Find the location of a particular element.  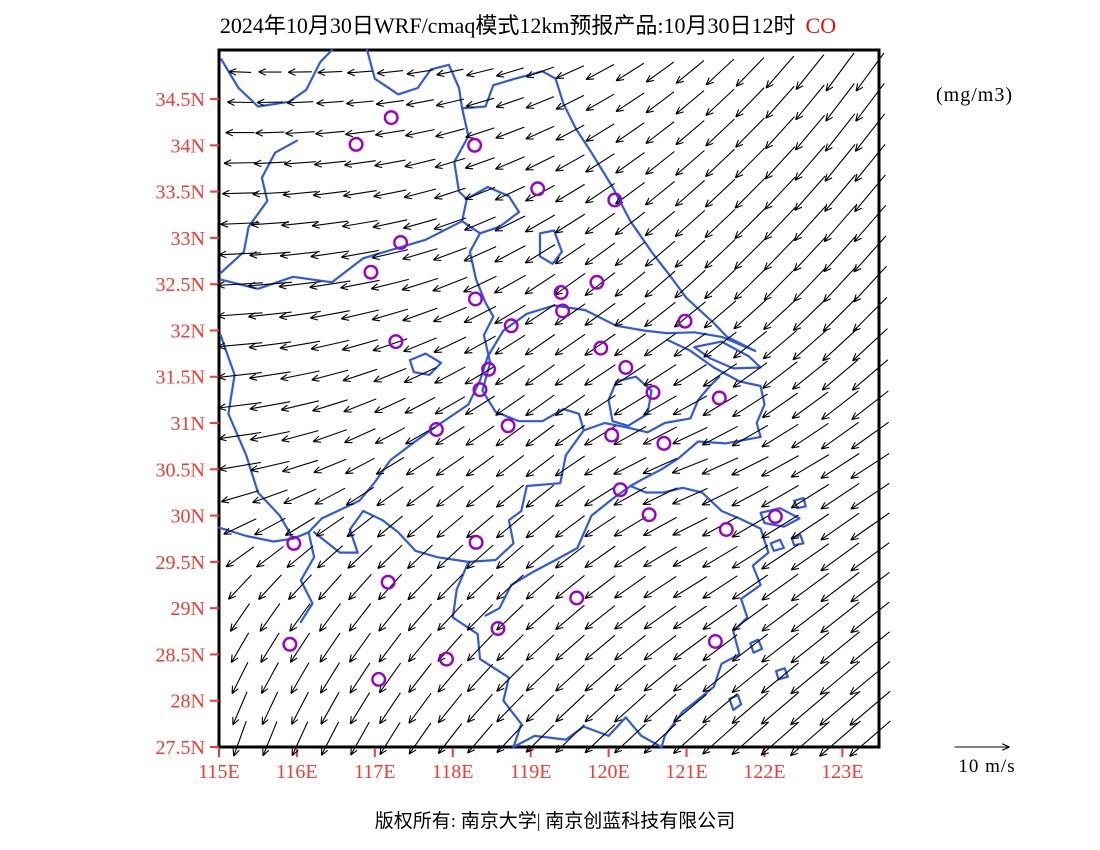

lat-tick-label: 34N is located at coordinates (188, 146).